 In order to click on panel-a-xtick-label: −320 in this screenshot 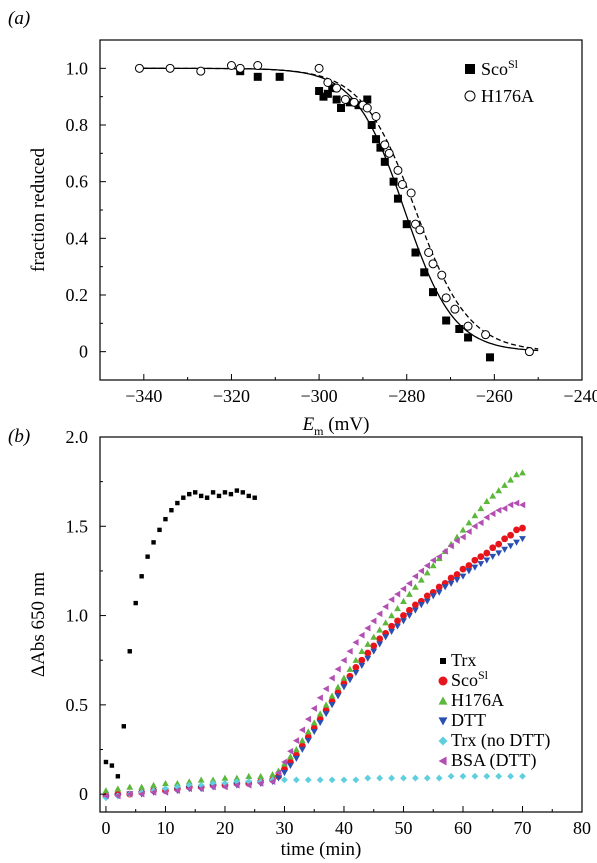, I will do `click(231, 396)`.